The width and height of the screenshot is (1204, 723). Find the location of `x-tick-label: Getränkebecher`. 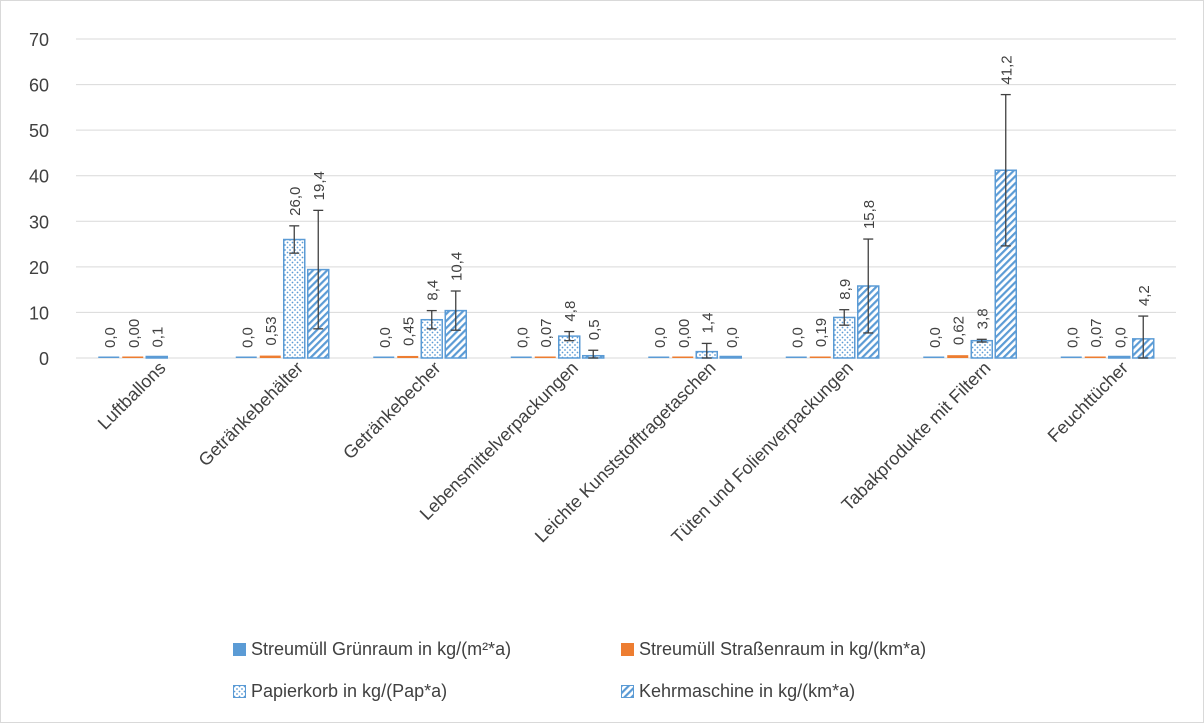

x-tick-label: Getränkebecher is located at coordinates (391, 410).